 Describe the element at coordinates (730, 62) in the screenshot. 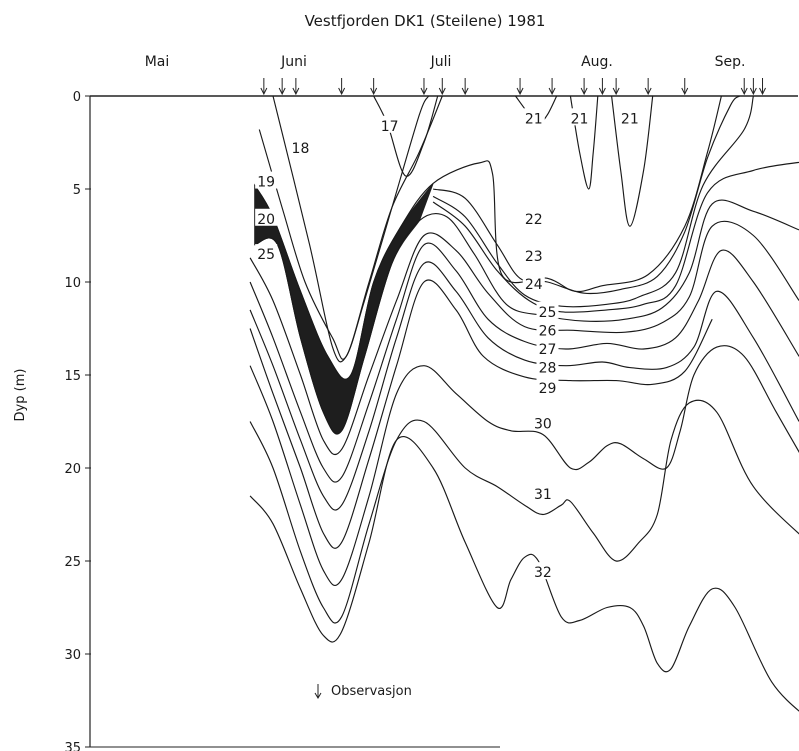

I see `month-label: Sep.` at that location.